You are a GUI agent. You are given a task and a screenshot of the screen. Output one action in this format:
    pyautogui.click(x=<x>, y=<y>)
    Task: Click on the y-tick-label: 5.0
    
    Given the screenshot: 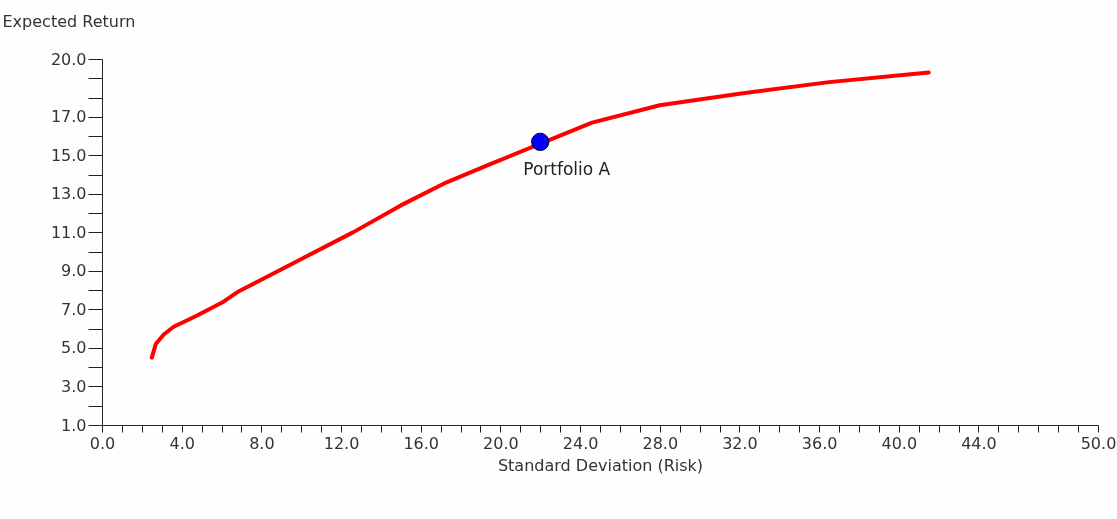 What is the action you would take?
    pyautogui.click(x=74, y=348)
    